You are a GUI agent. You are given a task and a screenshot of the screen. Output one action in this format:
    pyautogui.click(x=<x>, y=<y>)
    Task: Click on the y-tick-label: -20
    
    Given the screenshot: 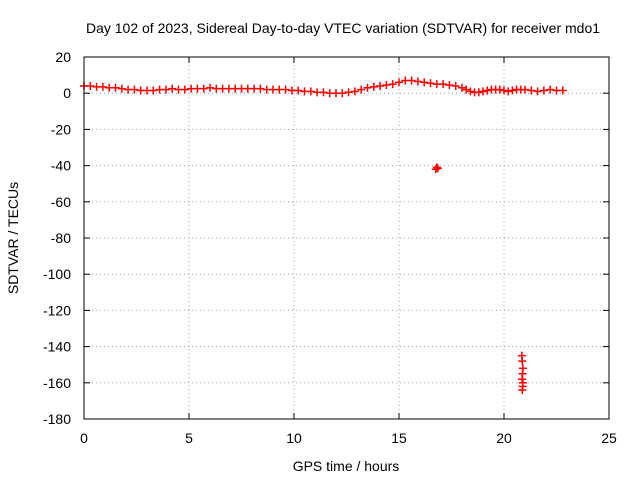 What is the action you would take?
    pyautogui.click(x=61, y=129)
    